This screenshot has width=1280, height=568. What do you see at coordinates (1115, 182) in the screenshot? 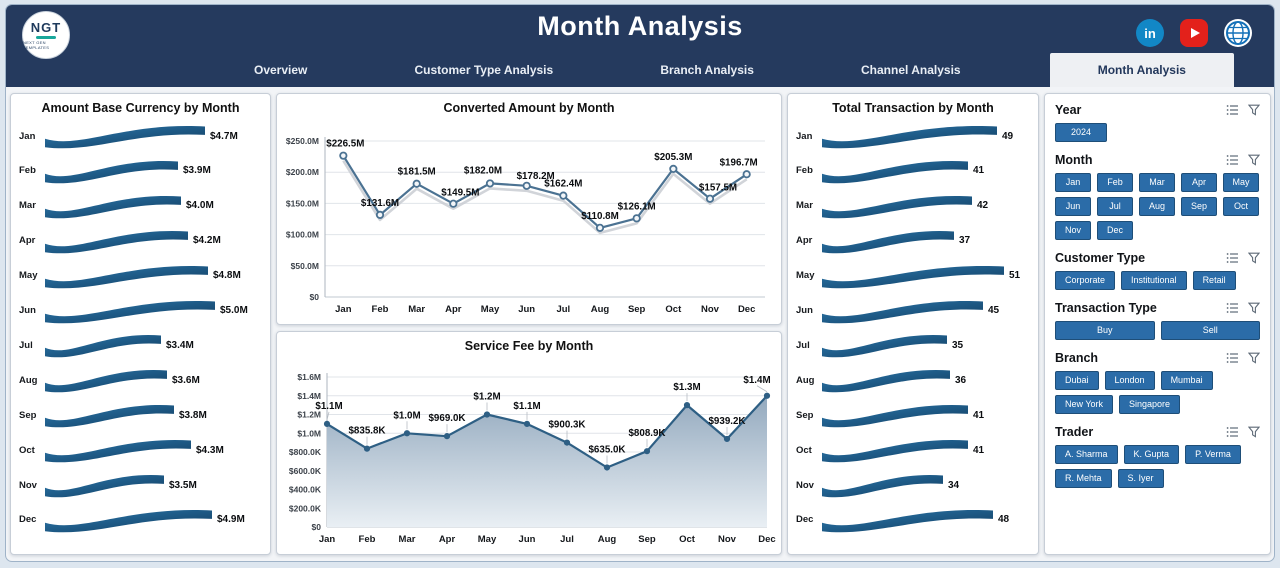
I see `filter-option-feb: Feb` at bounding box center [1115, 182].